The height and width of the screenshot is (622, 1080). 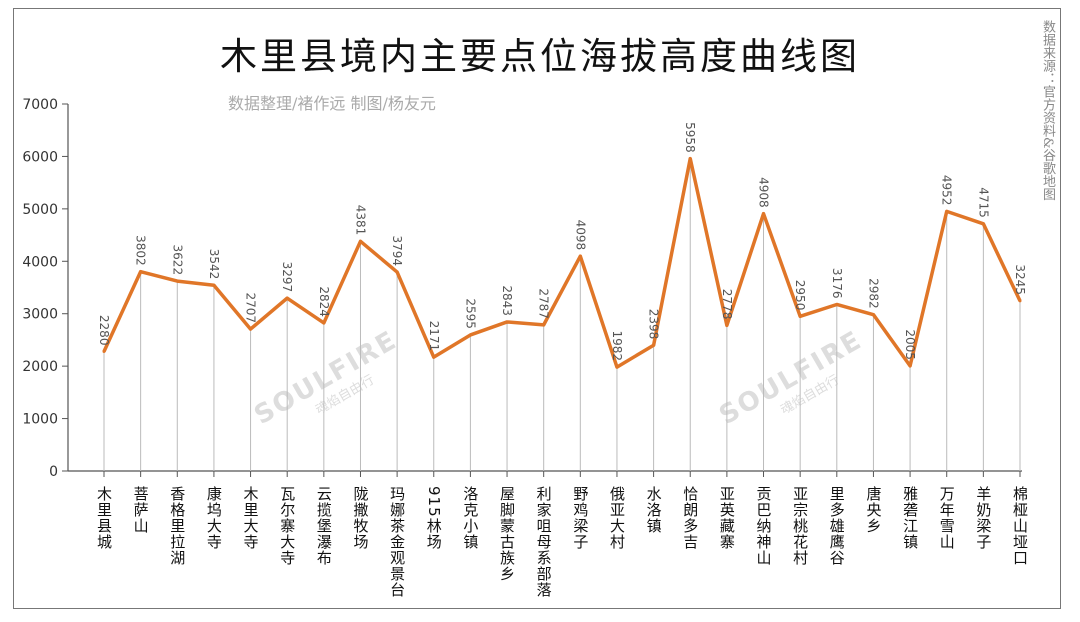 What do you see at coordinates (727, 304) in the screenshot?
I see `data-label: 2778` at bounding box center [727, 304].